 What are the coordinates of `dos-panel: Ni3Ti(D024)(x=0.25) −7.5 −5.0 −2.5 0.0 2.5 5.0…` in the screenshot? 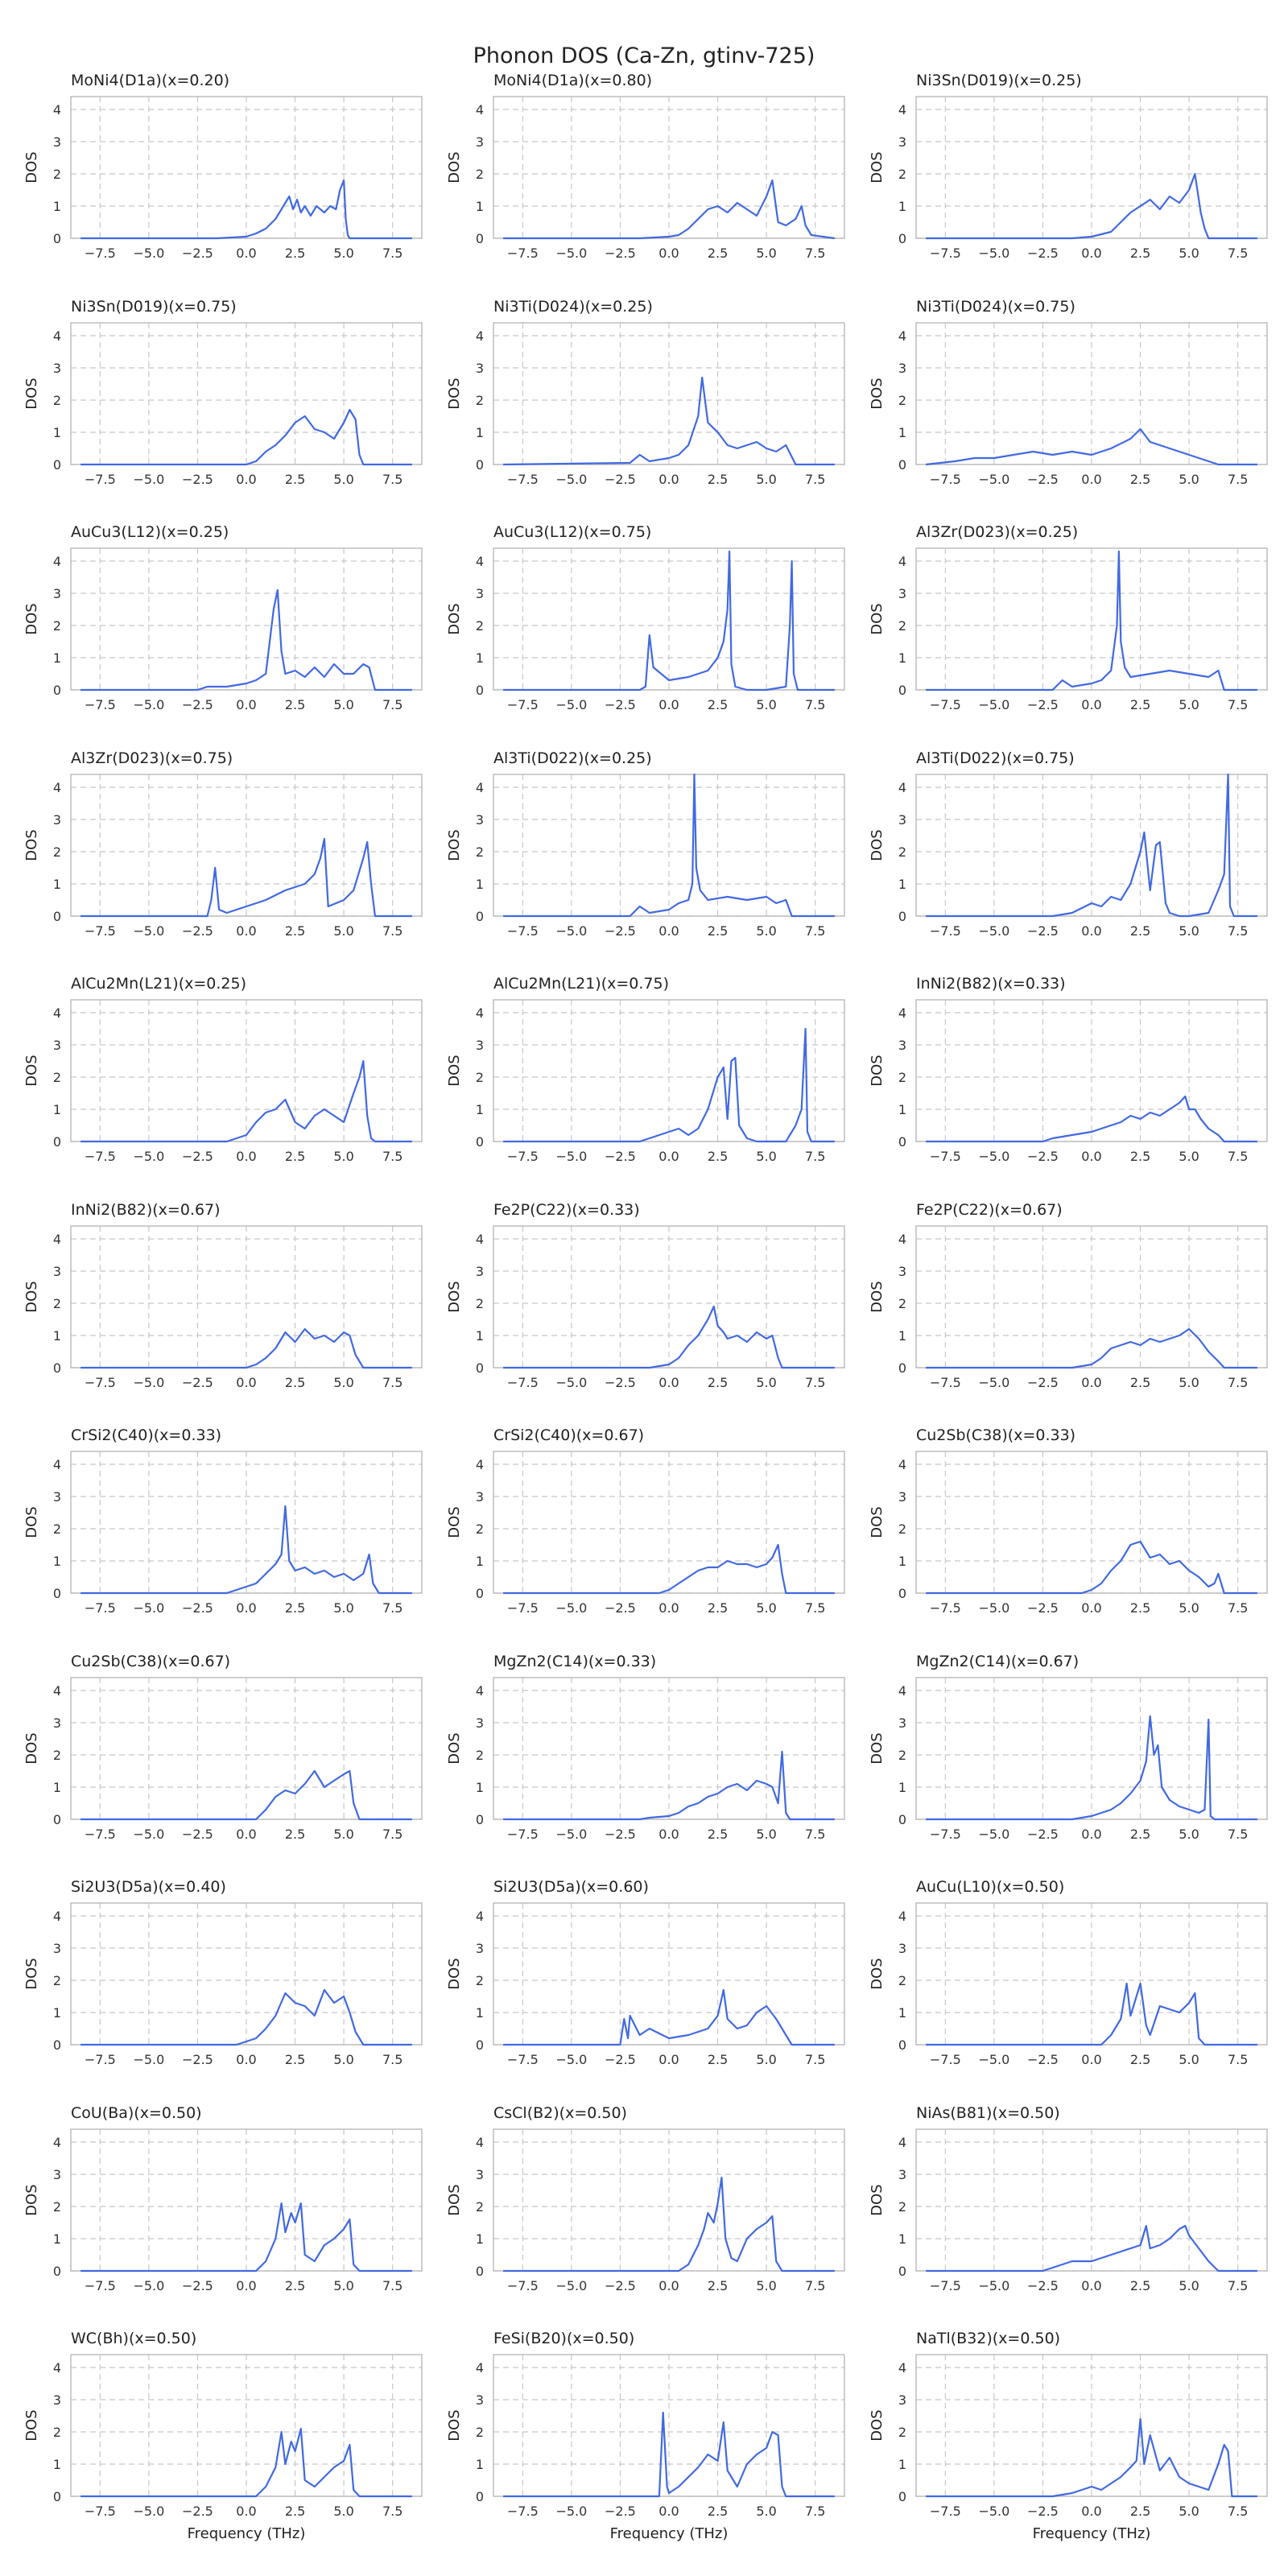 It's located at (649, 399).